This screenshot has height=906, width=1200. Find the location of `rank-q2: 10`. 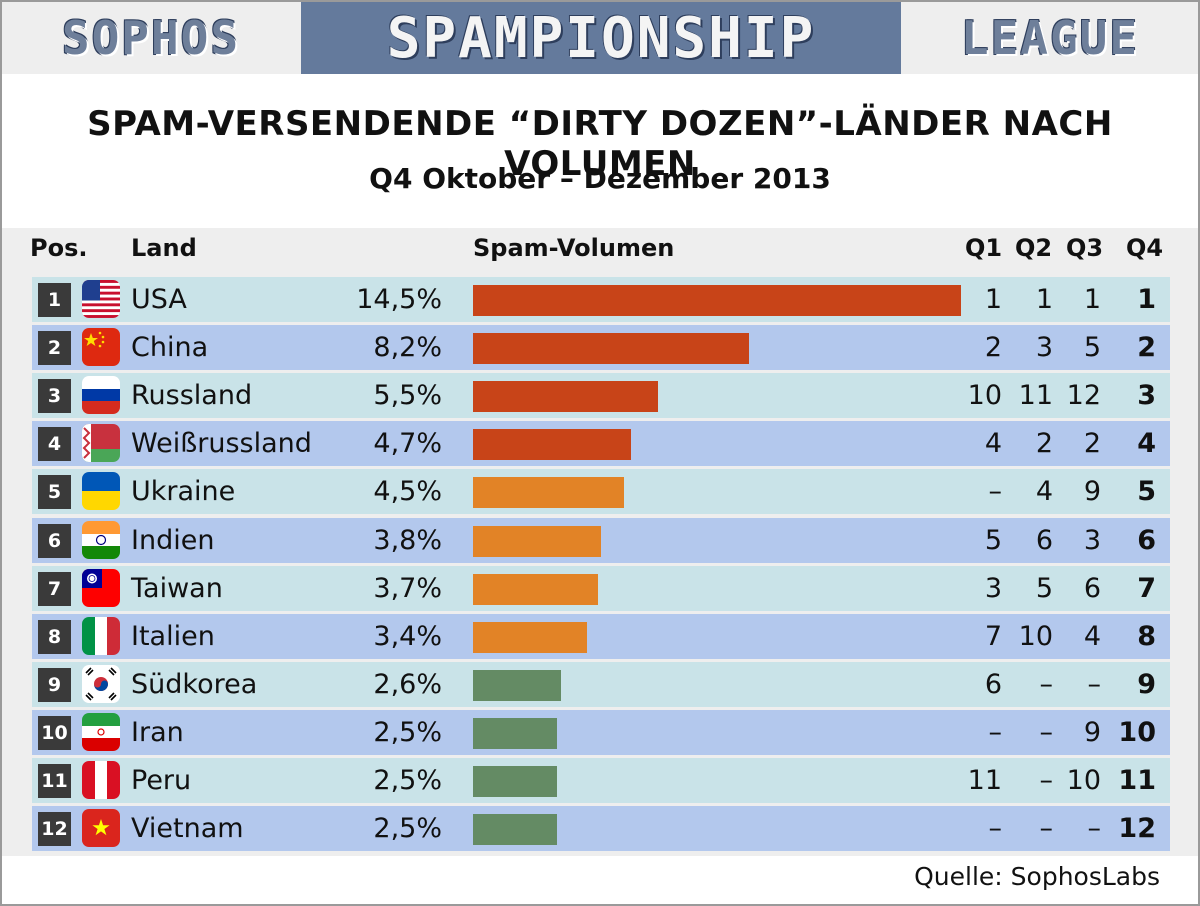

rank-q2: 10 is located at coordinates (1035, 636).